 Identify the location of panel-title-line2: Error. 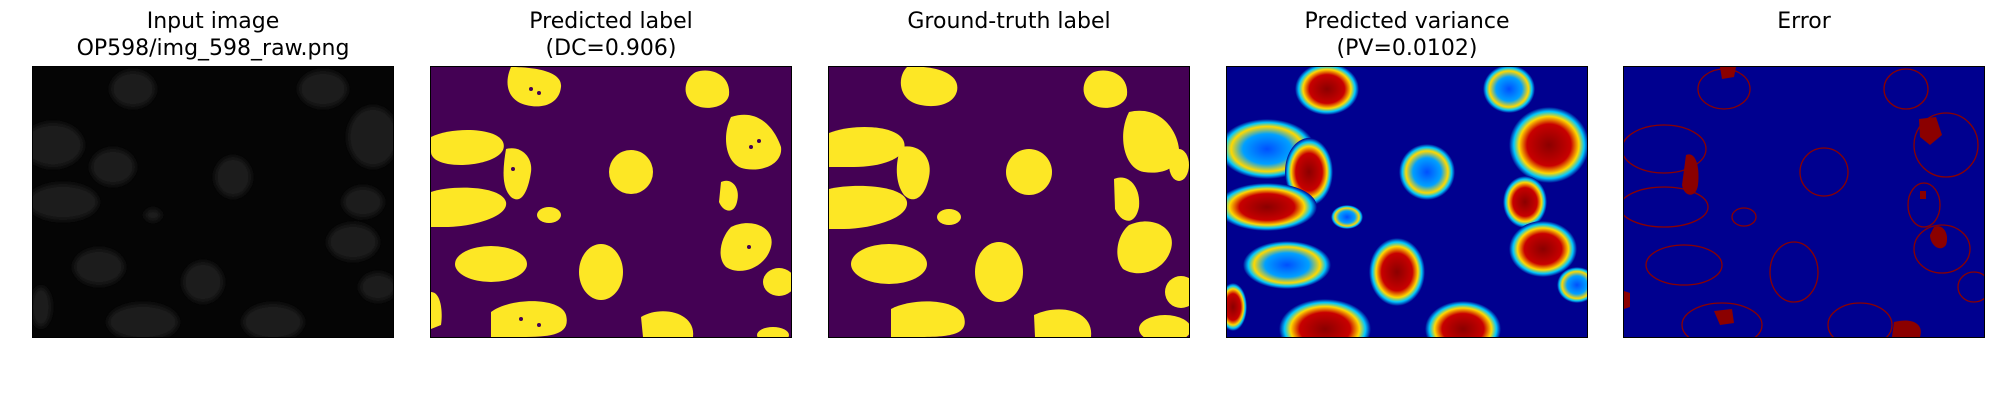
(1804, 21).